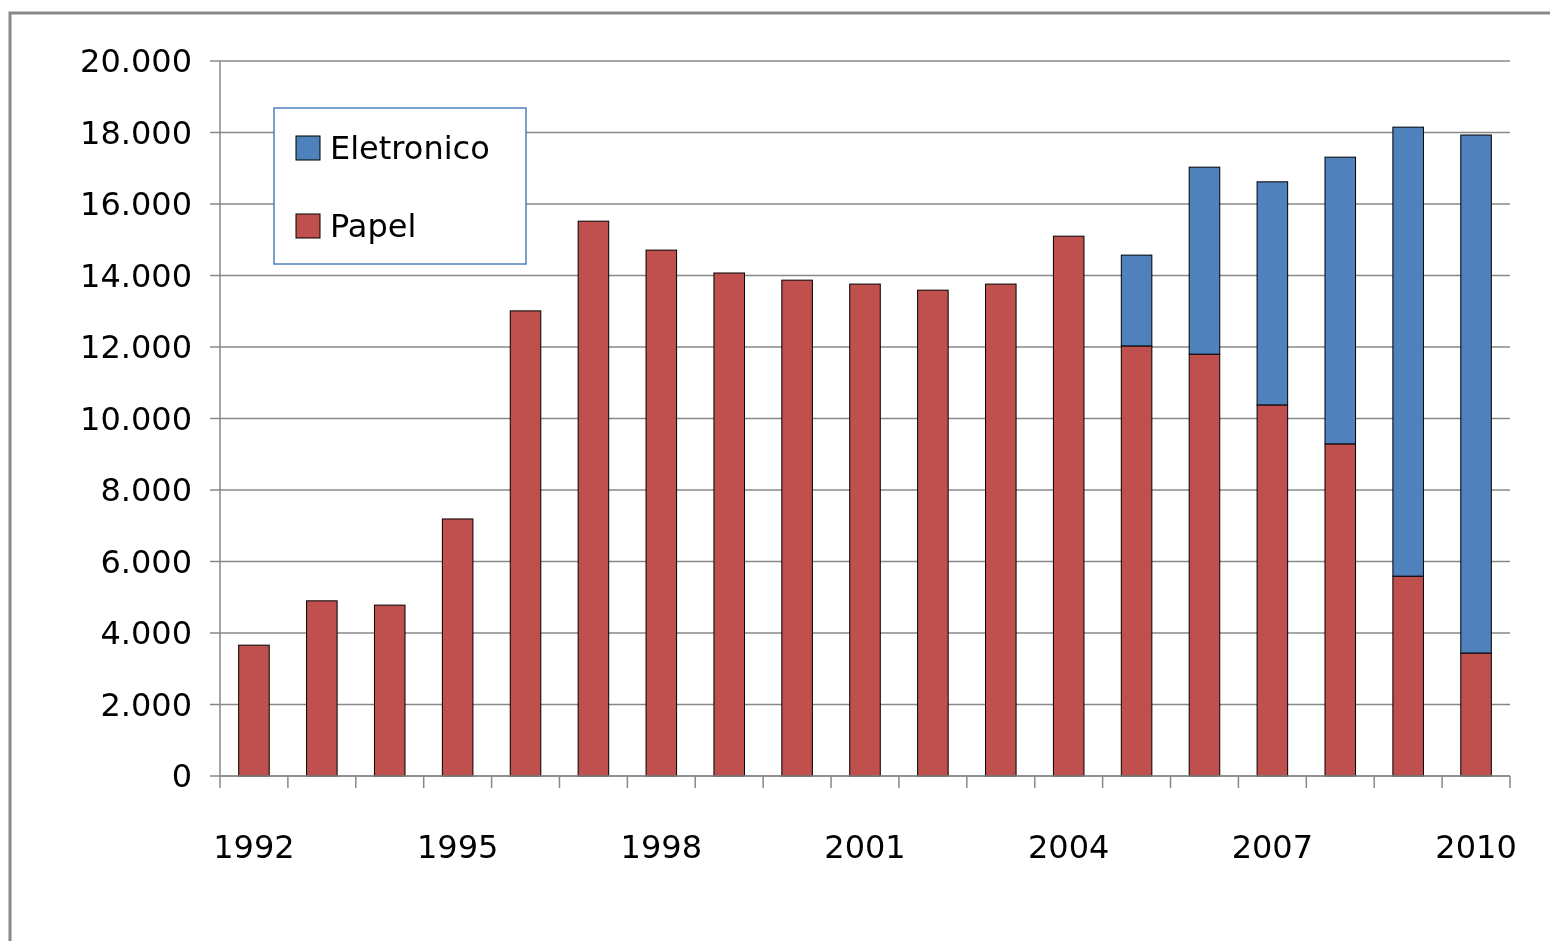 This screenshot has height=949, width=1558. I want to click on y-tick-label: 6.000, so click(146, 561).